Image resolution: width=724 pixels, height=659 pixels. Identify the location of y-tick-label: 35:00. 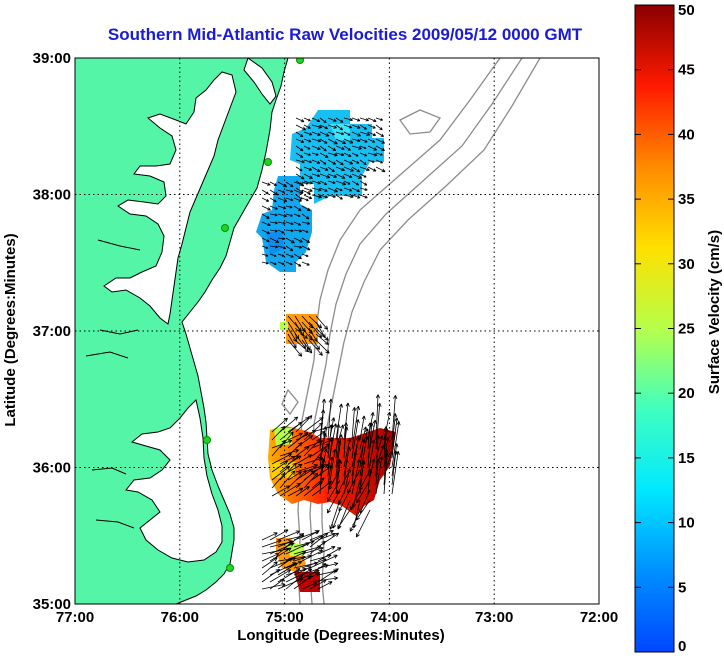
(52, 604).